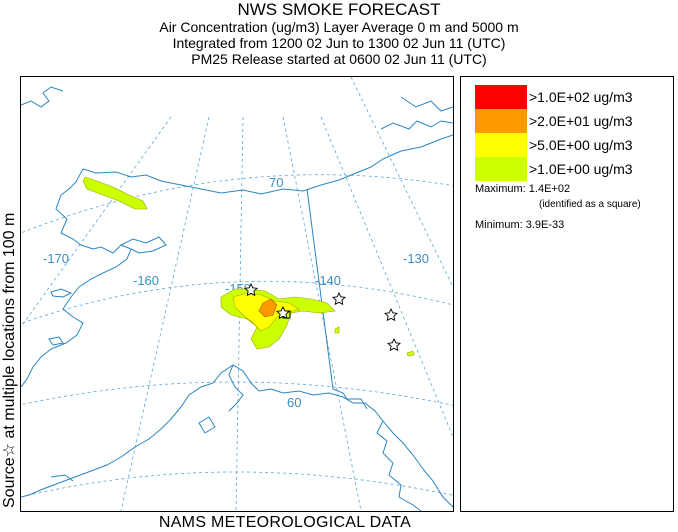 Image resolution: width=678 pixels, height=532 pixels. What do you see at coordinates (276, 182) in the screenshot?
I see `label-lat-70: 70` at bounding box center [276, 182].